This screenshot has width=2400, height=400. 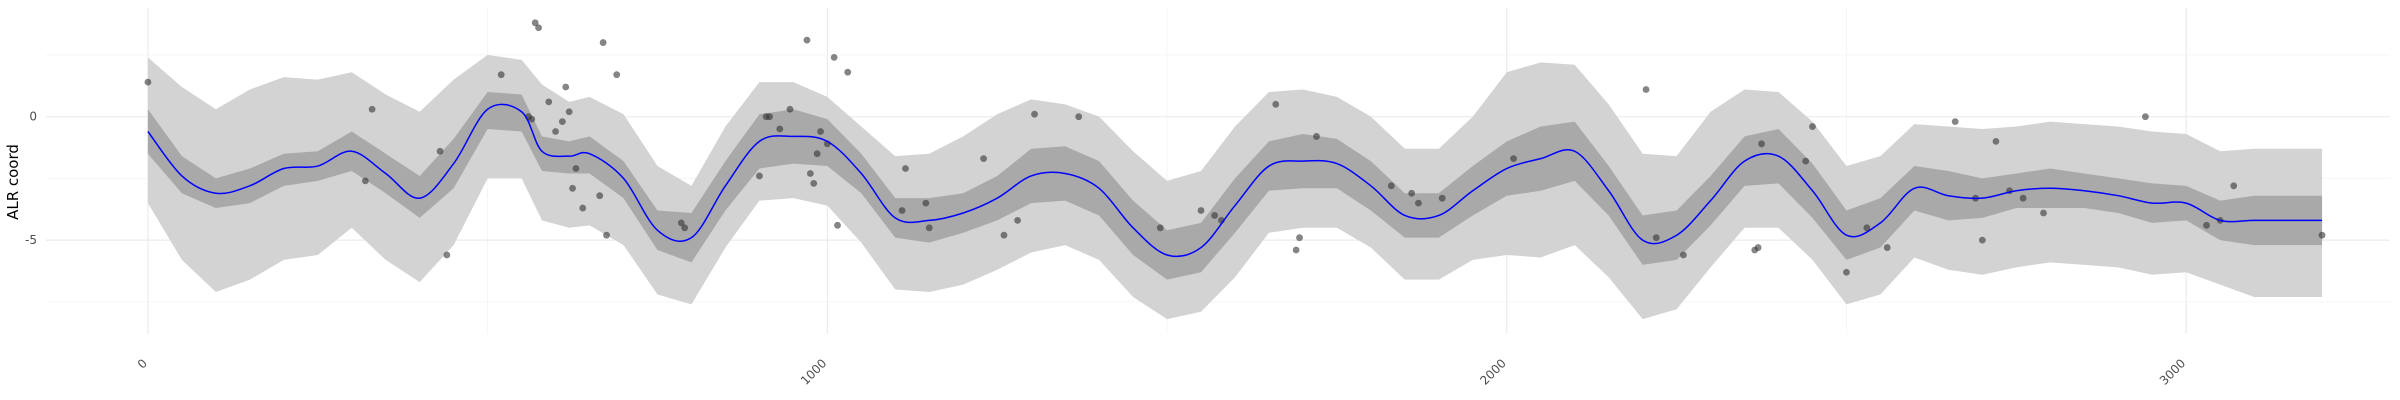 What do you see at coordinates (31, 240) in the screenshot?
I see `y-tick-label: -5` at bounding box center [31, 240].